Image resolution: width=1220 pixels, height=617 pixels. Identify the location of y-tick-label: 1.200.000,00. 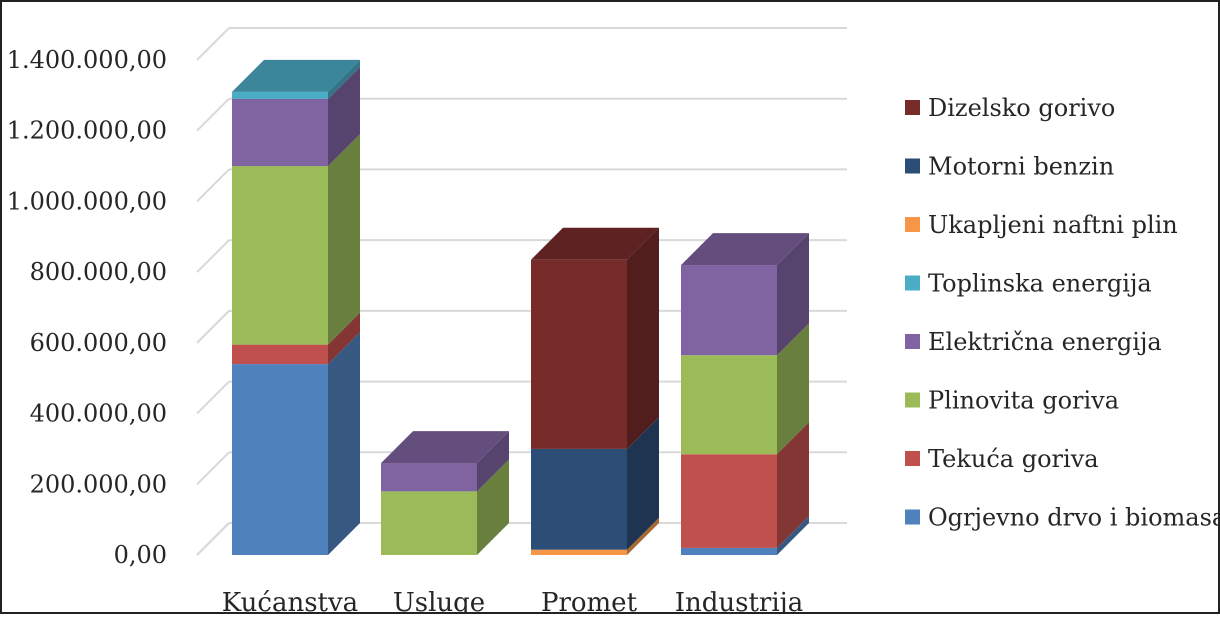
(87, 131).